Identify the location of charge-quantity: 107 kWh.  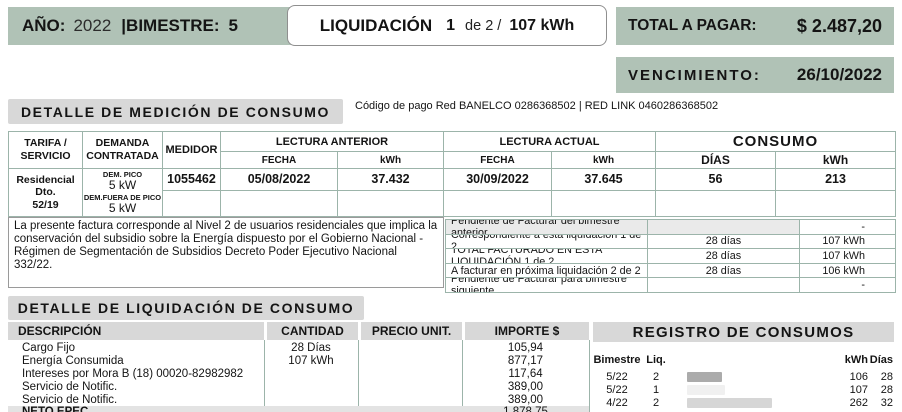
(311, 361).